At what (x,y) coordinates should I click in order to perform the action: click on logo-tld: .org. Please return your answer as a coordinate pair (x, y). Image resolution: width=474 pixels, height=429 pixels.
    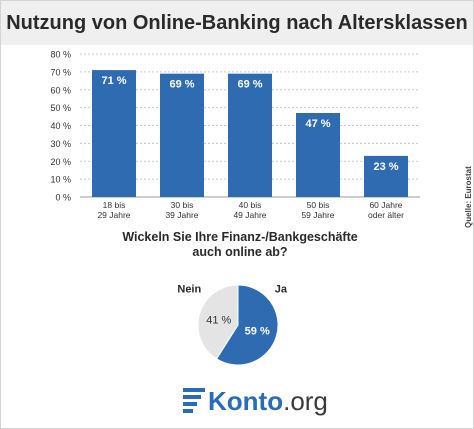
    Looking at the image, I should click on (305, 400).